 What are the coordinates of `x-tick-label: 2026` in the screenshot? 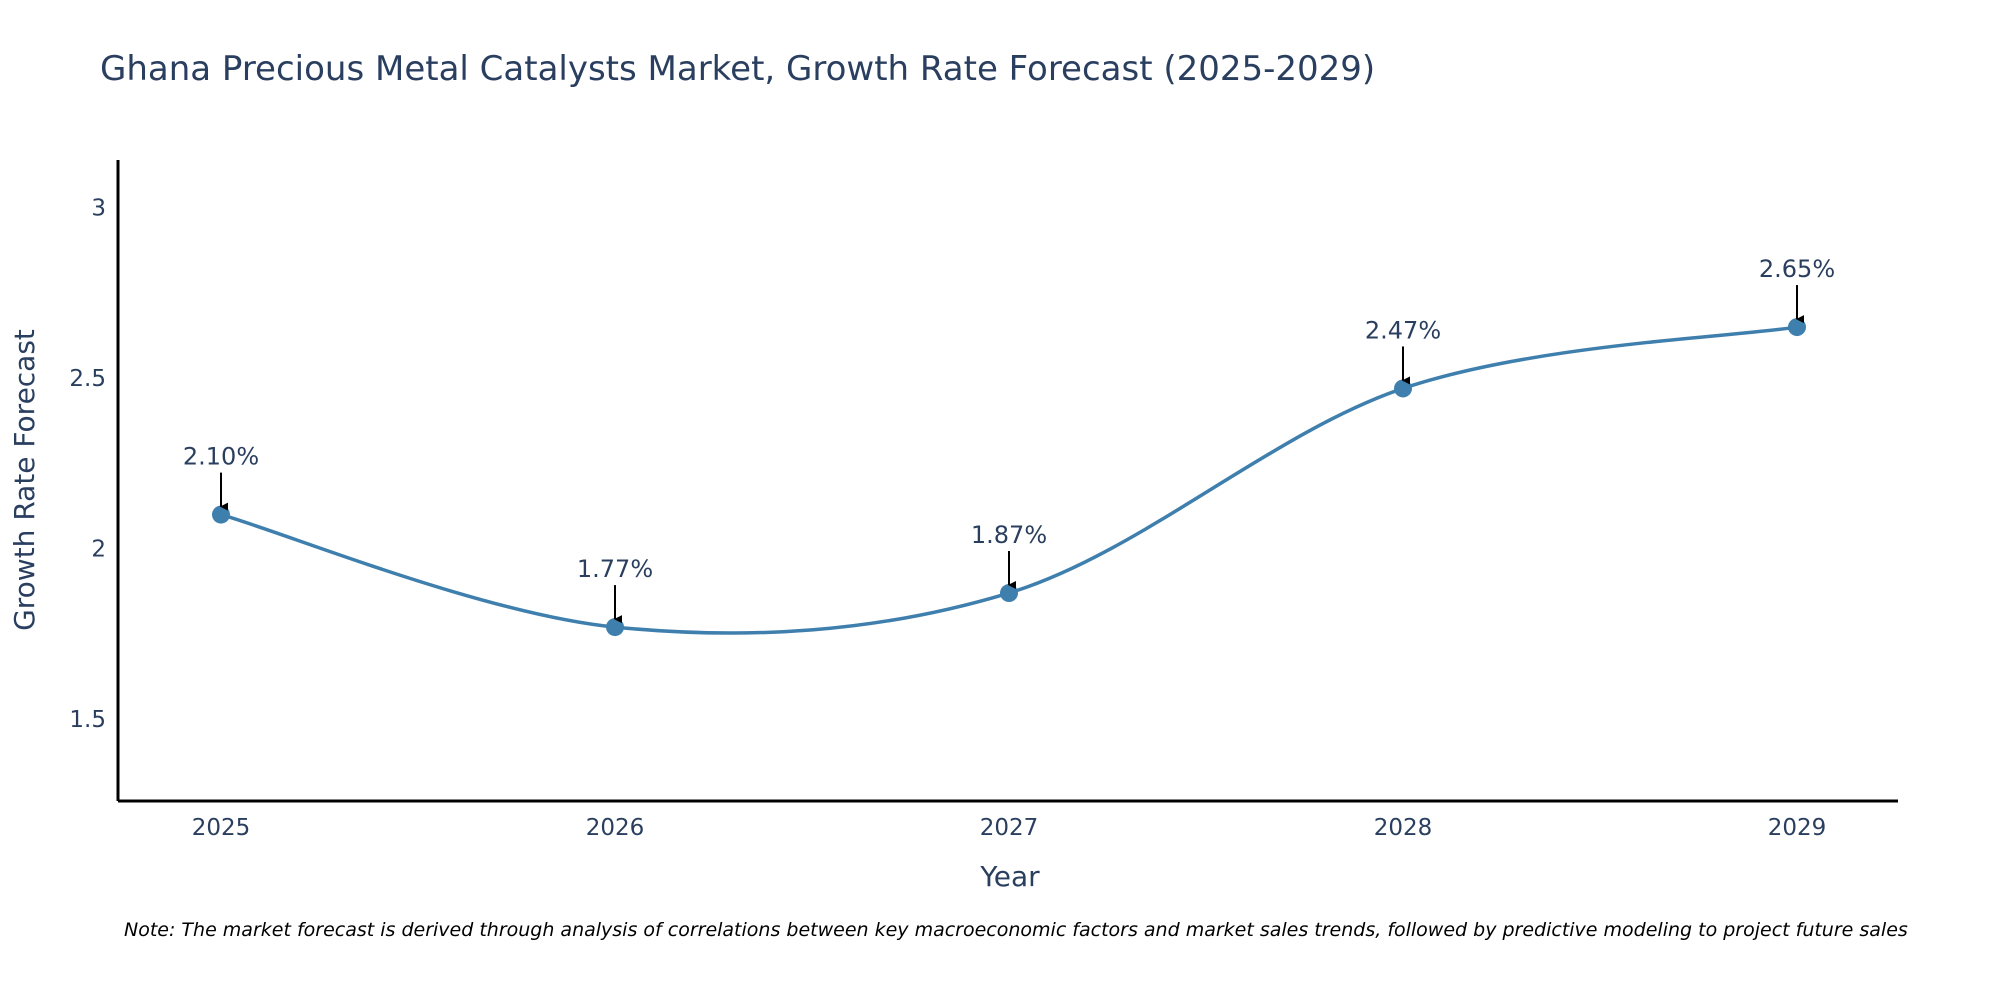 It's located at (615, 828).